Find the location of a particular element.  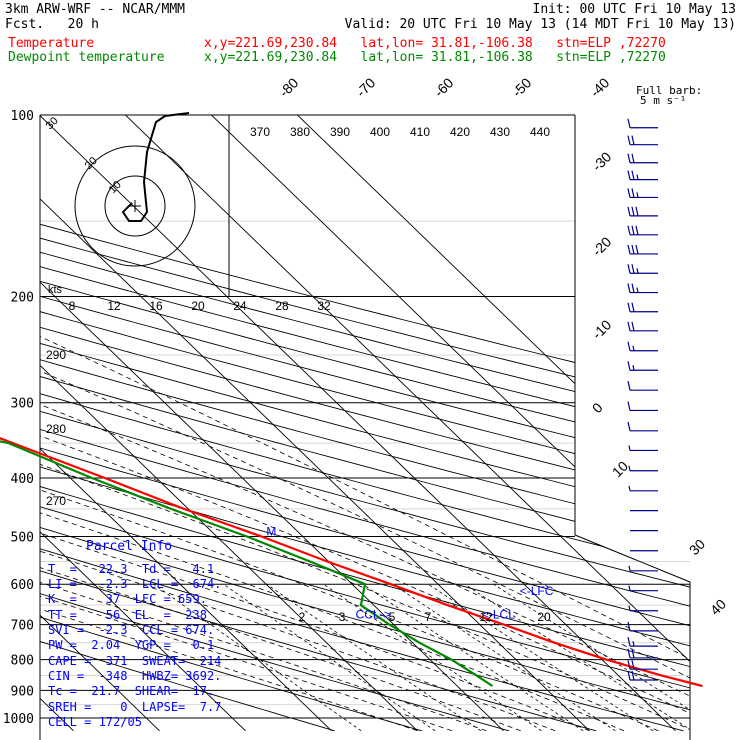

hodograph-ring is located at coordinates (135, 206).